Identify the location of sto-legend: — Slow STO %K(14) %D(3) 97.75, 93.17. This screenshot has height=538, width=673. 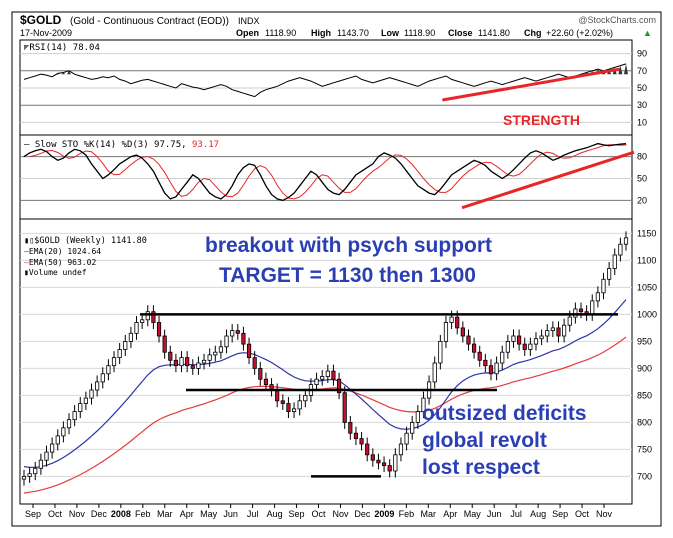
(121, 145).